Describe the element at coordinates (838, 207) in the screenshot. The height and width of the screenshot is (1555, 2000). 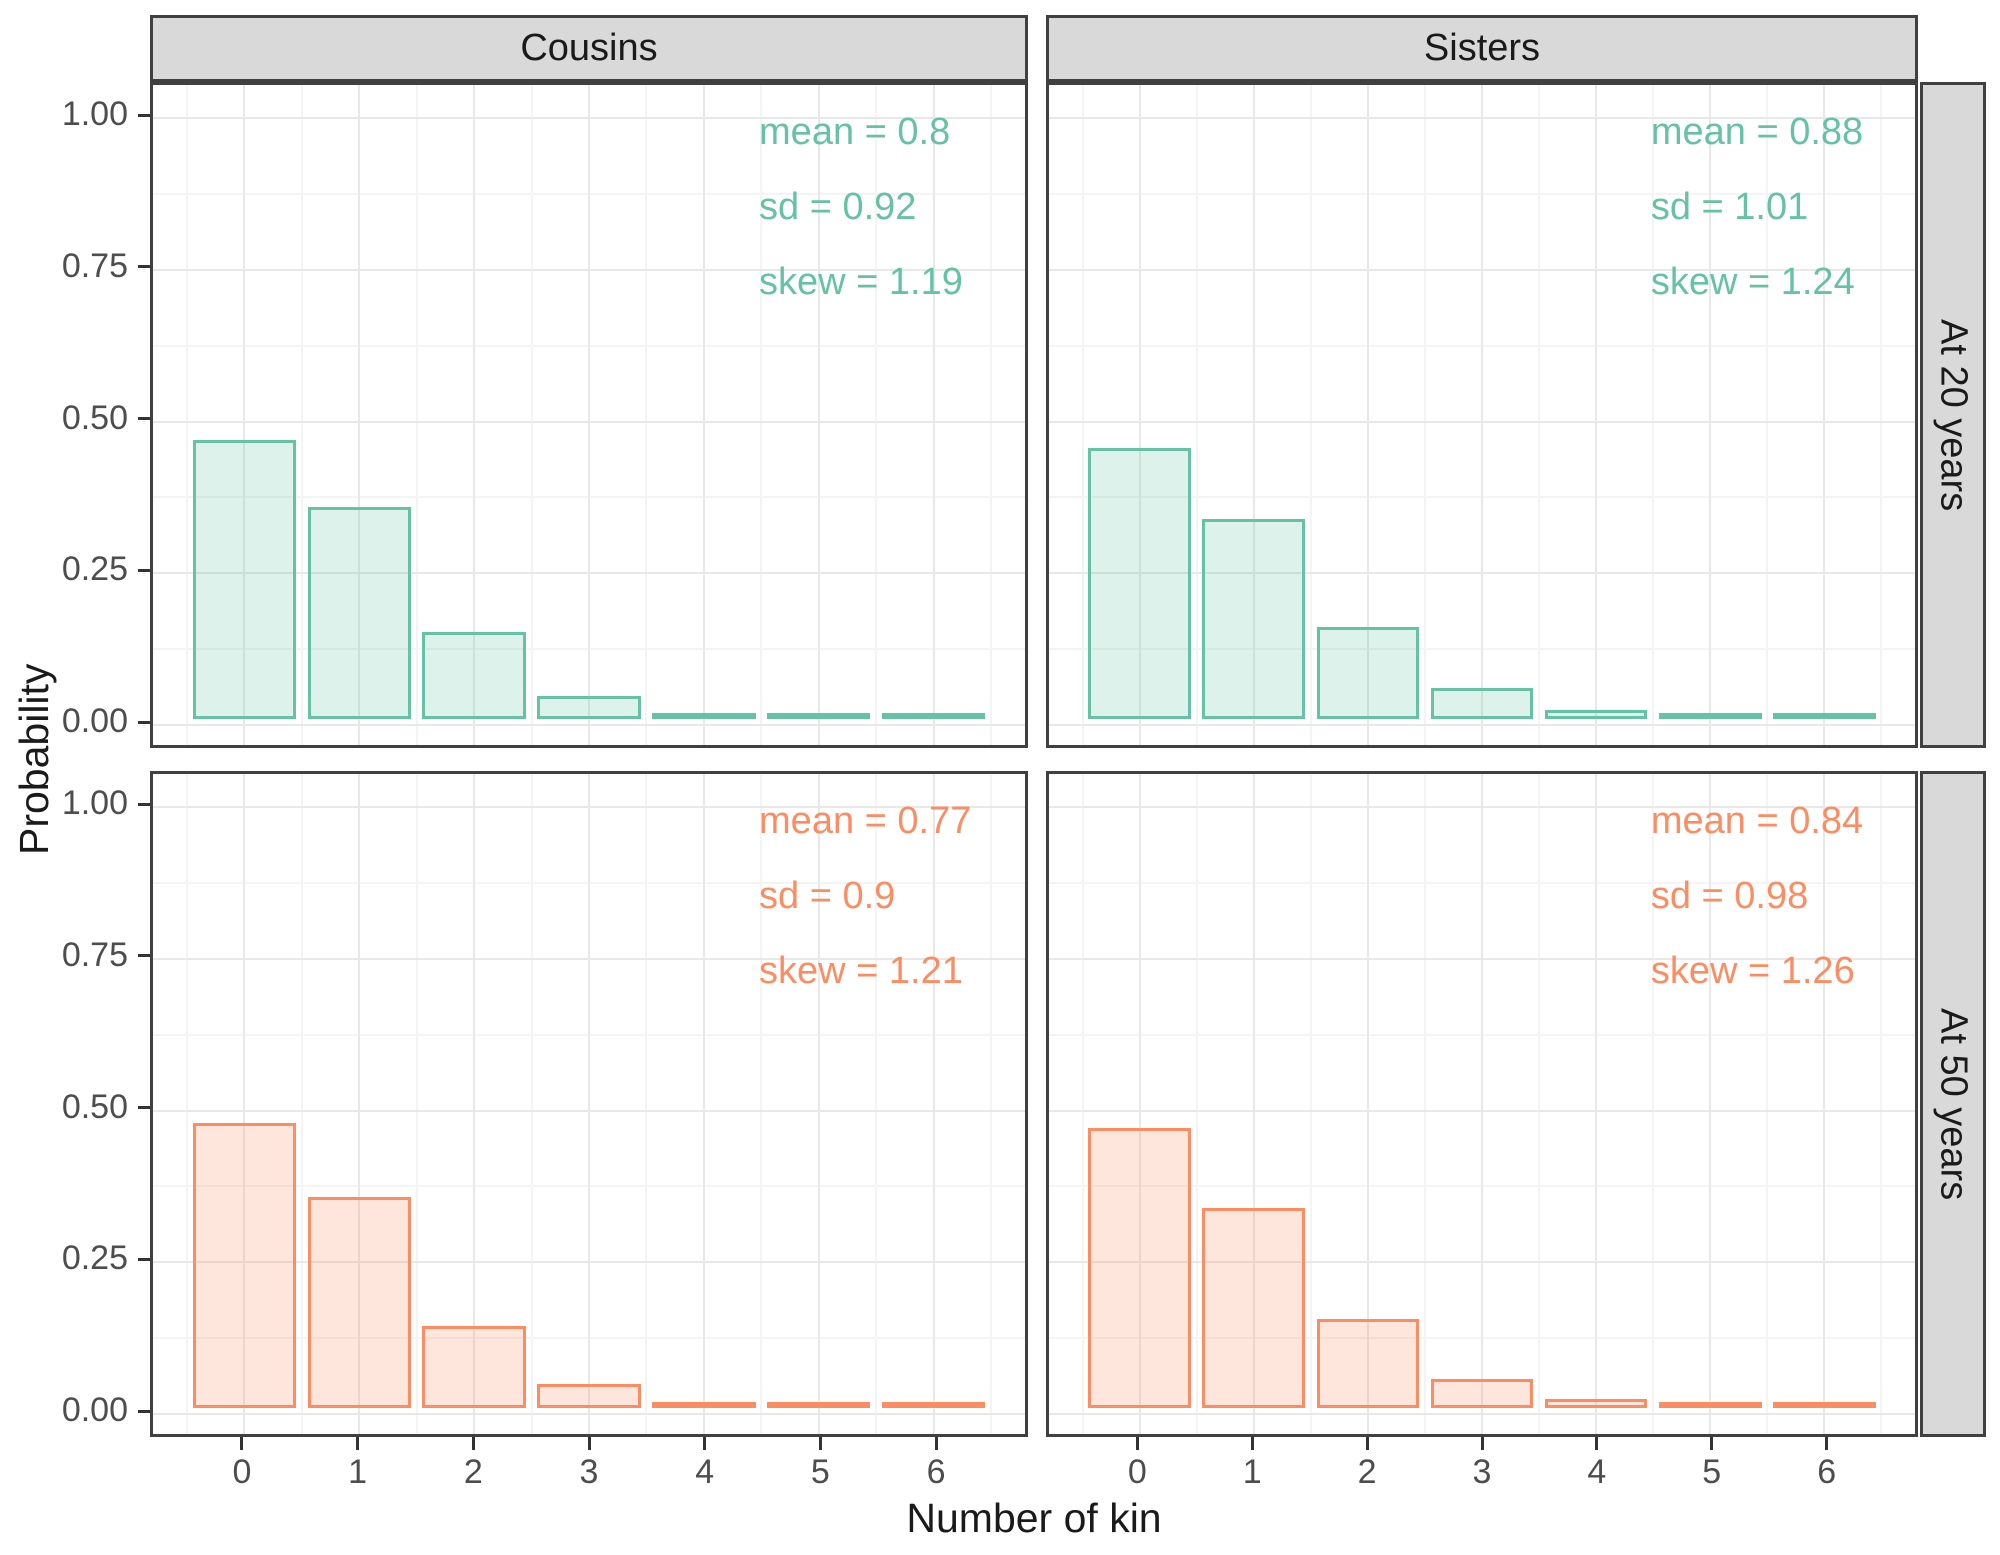
I see `annotation-sd: sd = 0.92` at that location.